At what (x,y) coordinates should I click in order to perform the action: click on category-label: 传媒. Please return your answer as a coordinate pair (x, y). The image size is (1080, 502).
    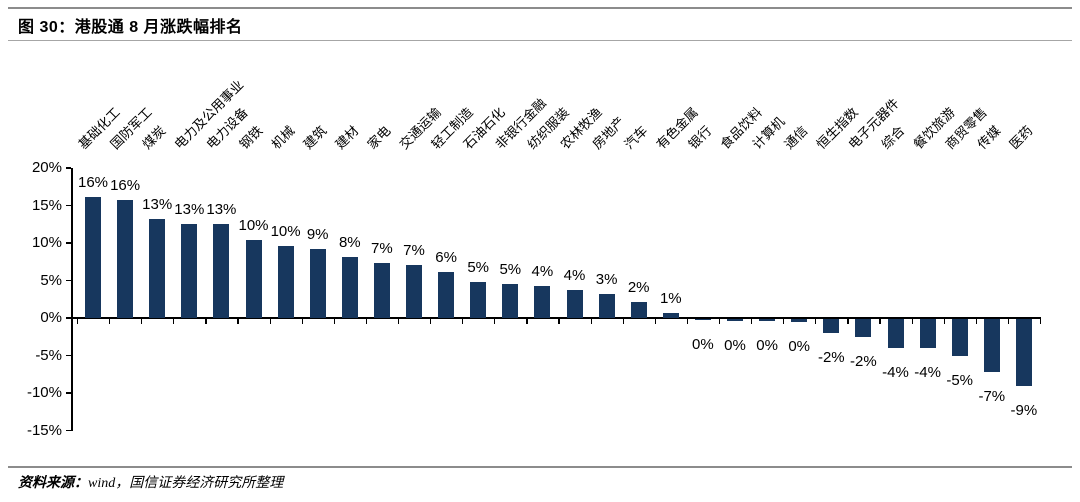
    Looking at the image, I should click on (989, 137).